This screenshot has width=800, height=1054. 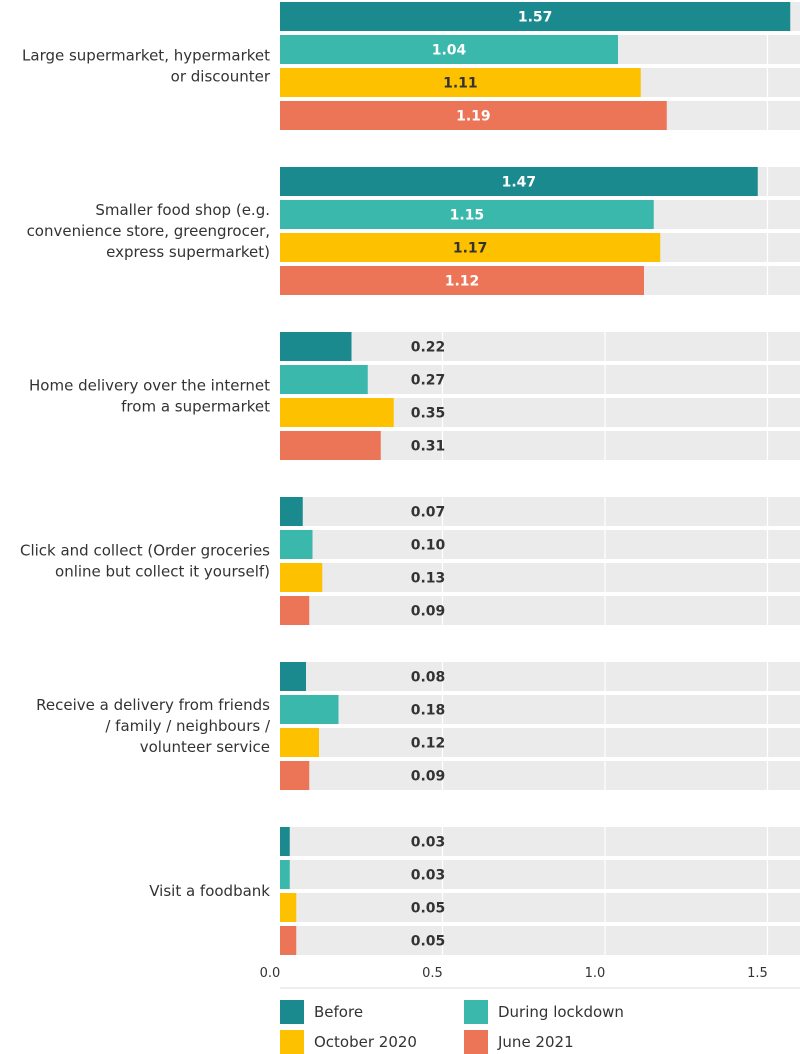 I want to click on legend-item-june-2021: June 2021, so click(x=519, y=1042).